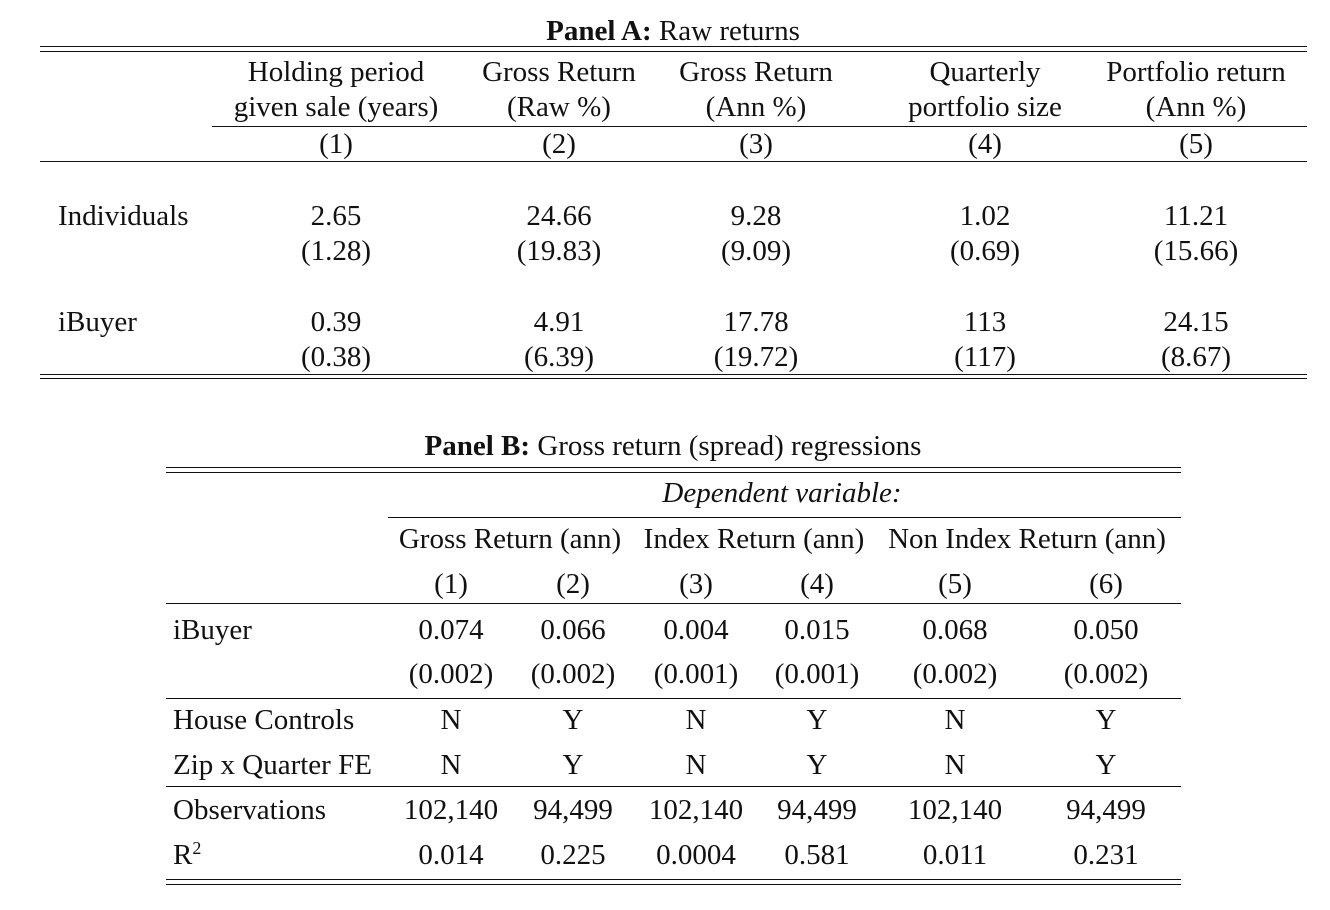 This screenshot has height=910, width=1330. What do you see at coordinates (955, 855) in the screenshot?
I see `r-squared-5: 0.011` at bounding box center [955, 855].